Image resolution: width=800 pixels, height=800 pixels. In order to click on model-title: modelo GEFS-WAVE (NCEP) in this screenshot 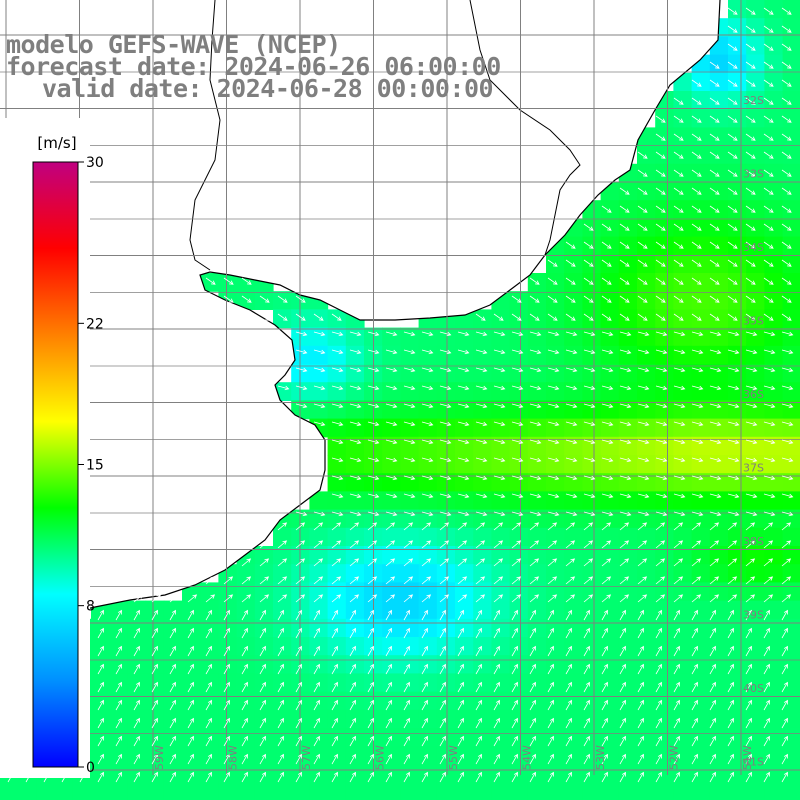, I will do `click(173, 44)`.